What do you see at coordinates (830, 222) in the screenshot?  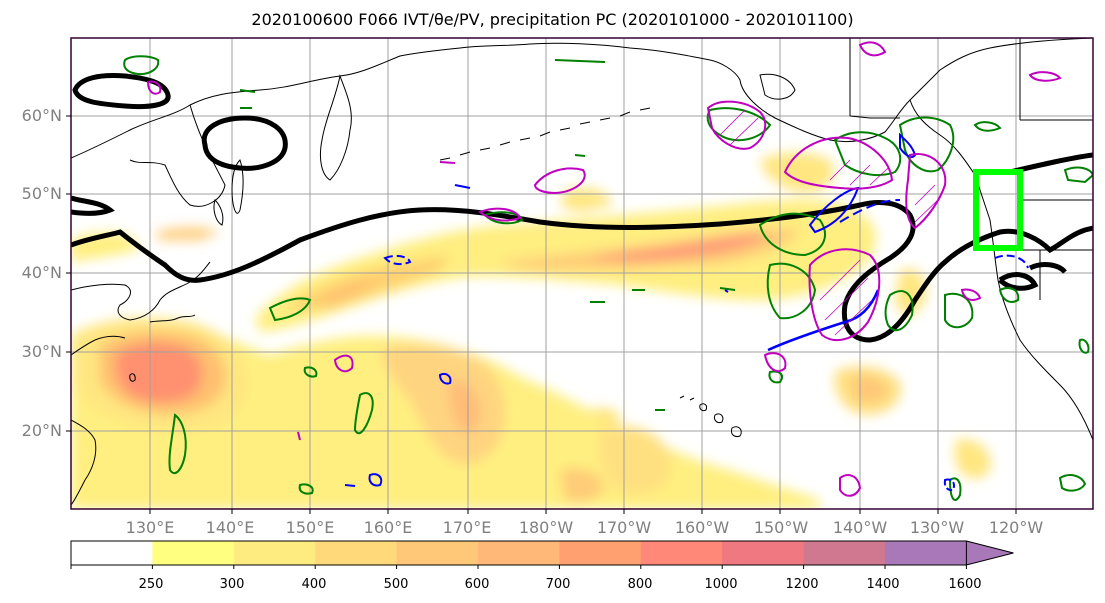 I see `precip-pc-hatching` at bounding box center [830, 222].